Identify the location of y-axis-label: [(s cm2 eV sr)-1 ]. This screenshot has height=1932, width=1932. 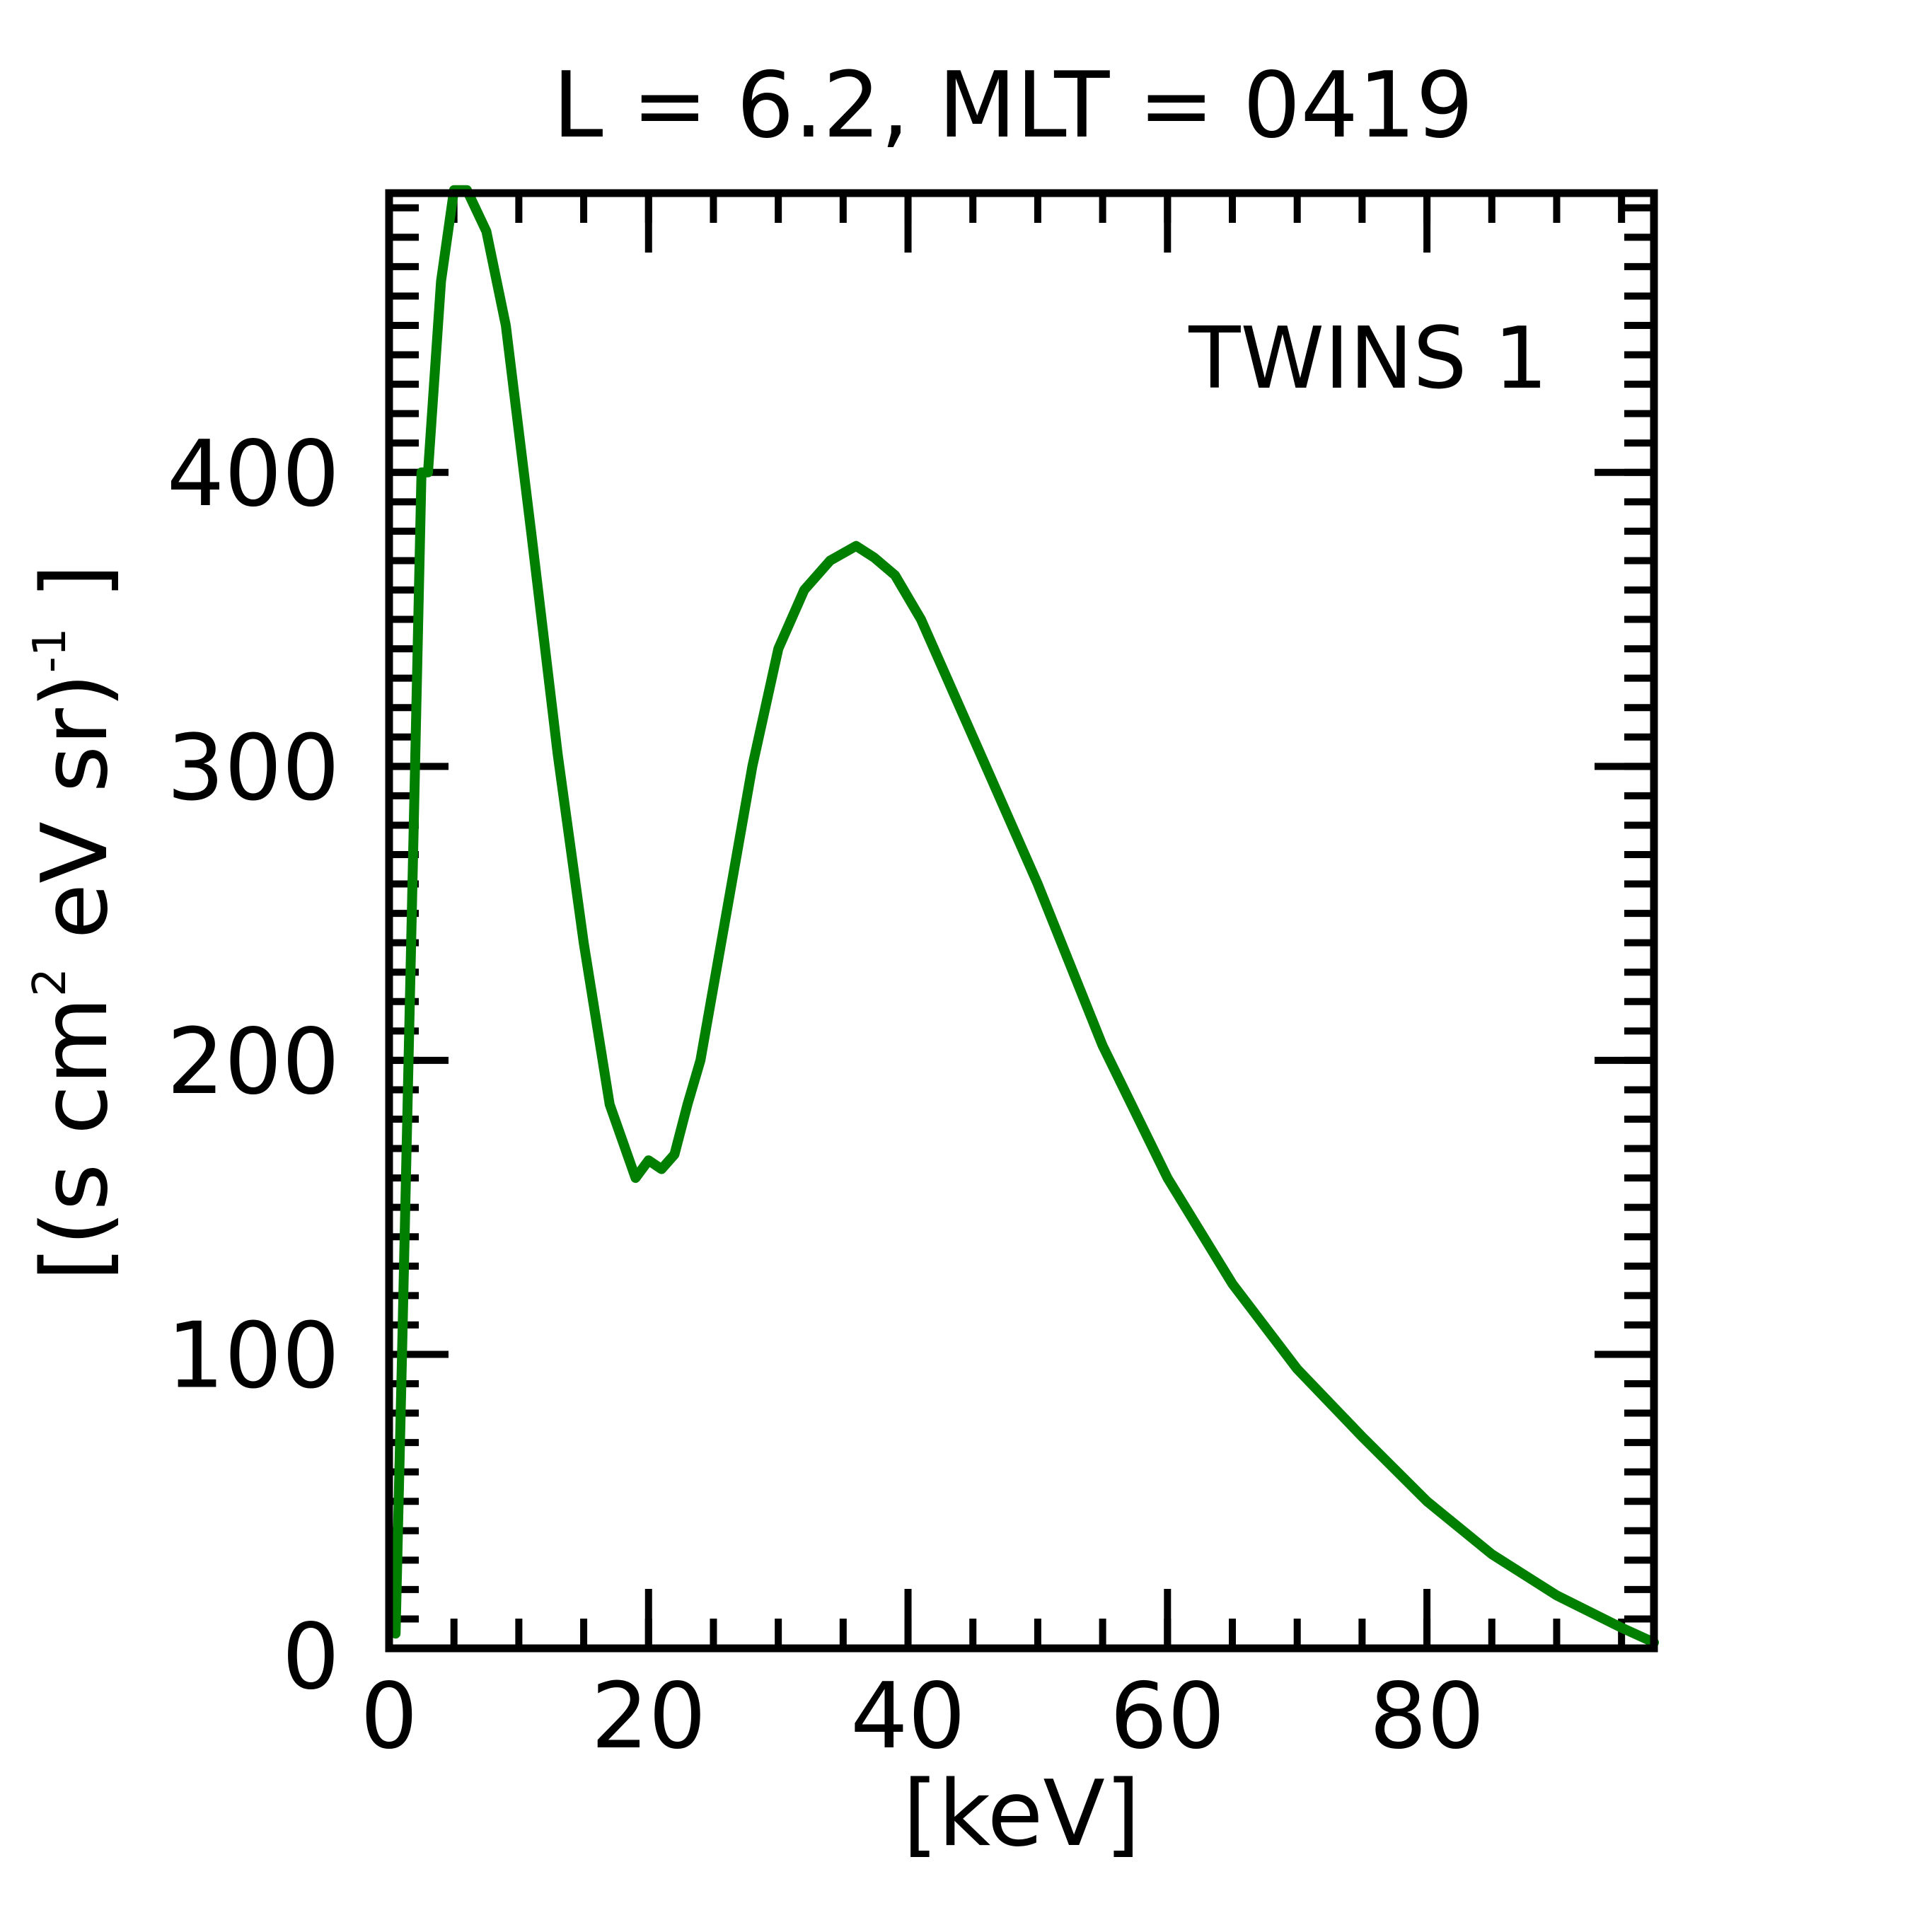
(75, 922).